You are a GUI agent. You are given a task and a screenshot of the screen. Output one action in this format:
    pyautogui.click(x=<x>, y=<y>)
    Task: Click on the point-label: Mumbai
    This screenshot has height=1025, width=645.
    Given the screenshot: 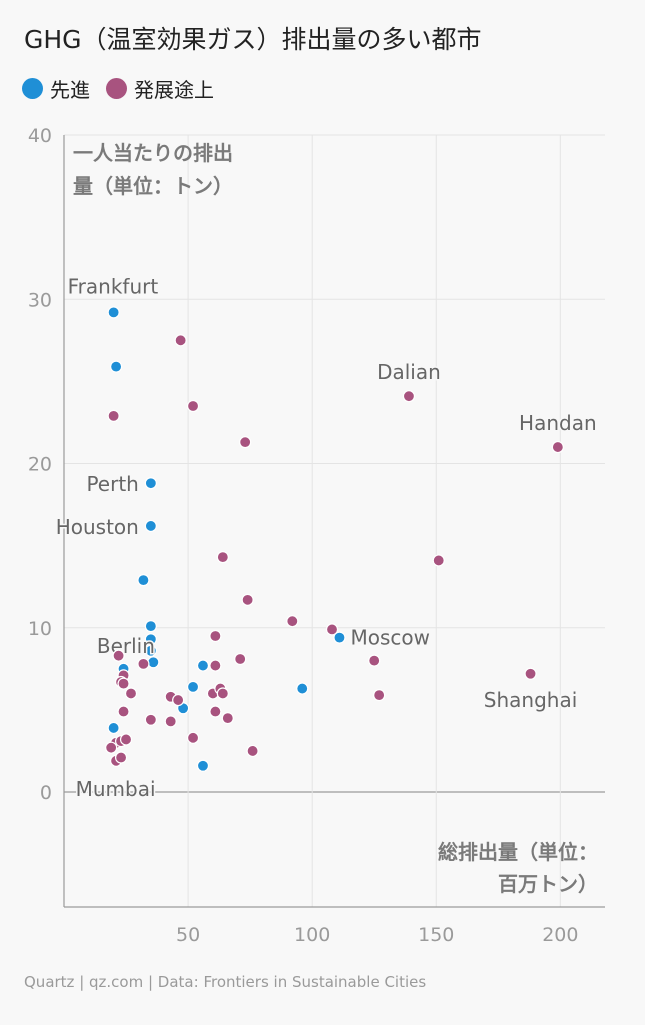 What is the action you would take?
    pyautogui.click(x=116, y=789)
    